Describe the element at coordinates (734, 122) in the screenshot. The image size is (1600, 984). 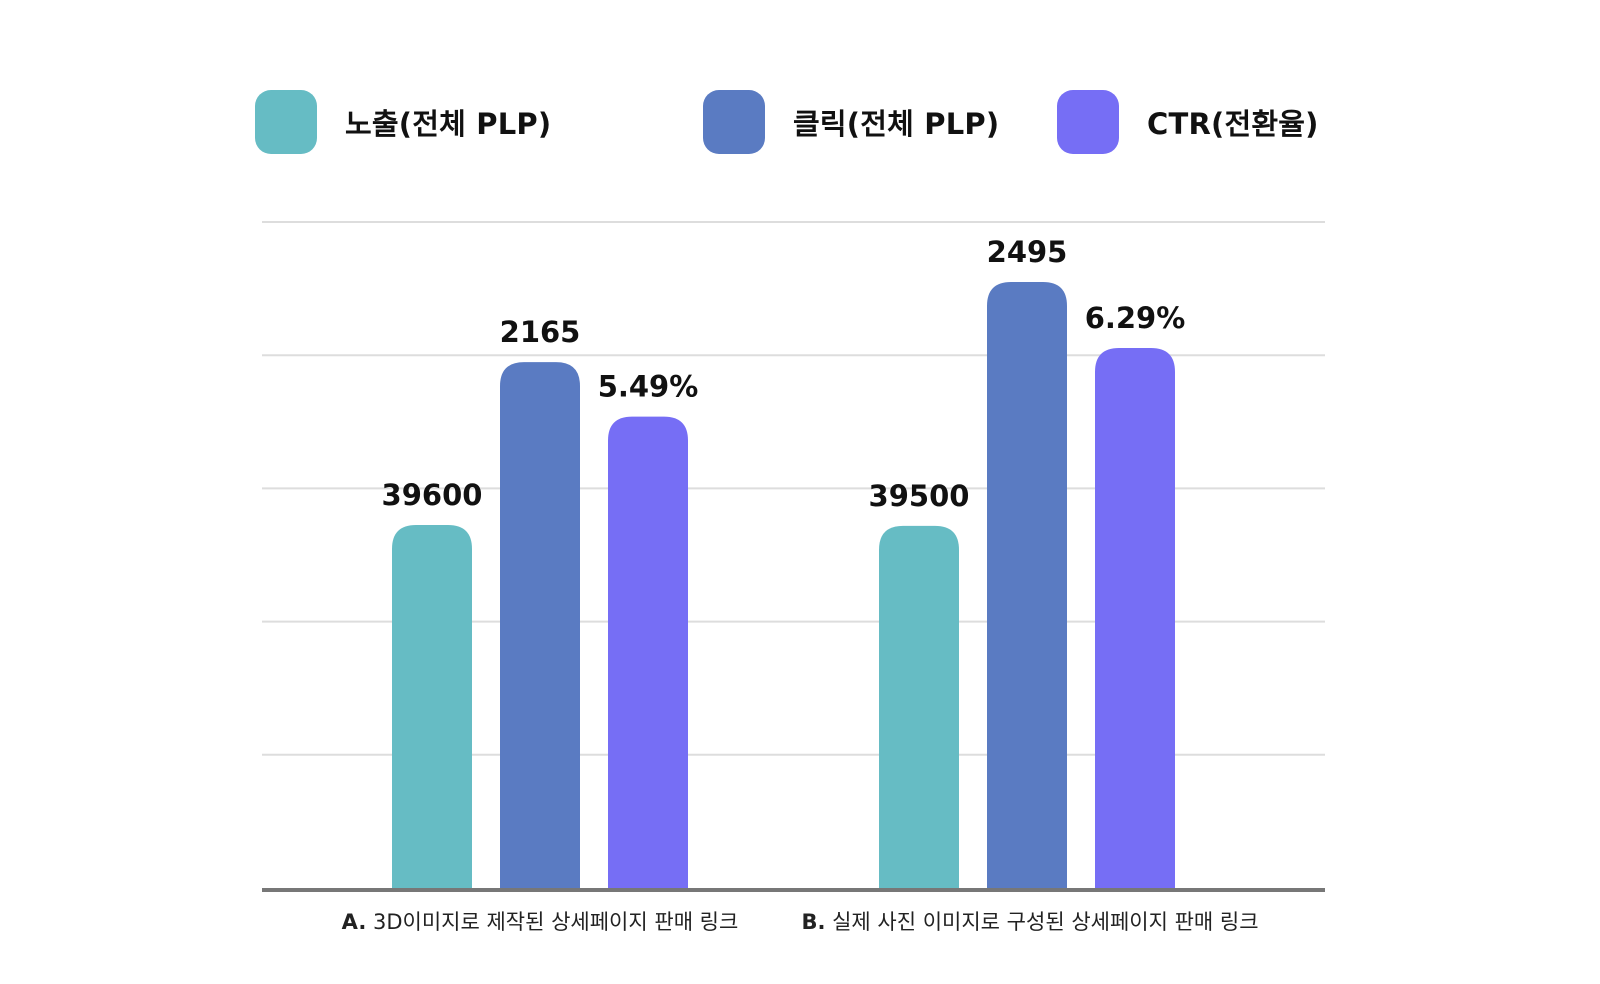
I see `legend-swatch-clicks` at that location.